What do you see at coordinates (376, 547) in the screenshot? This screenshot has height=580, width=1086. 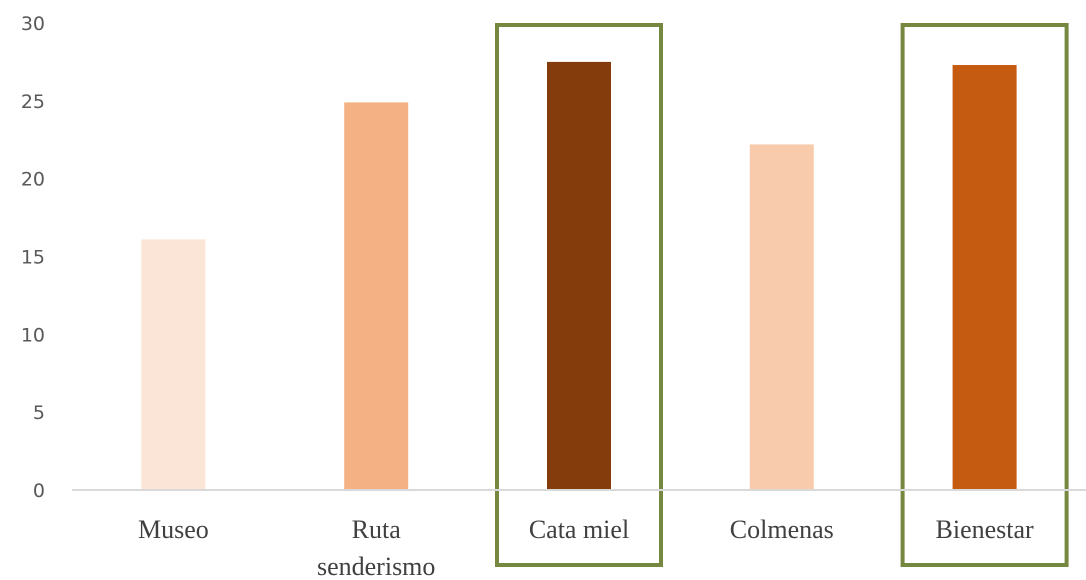 I see `x-tick-label-ruta-senderismo: Ruta senderismo` at bounding box center [376, 547].